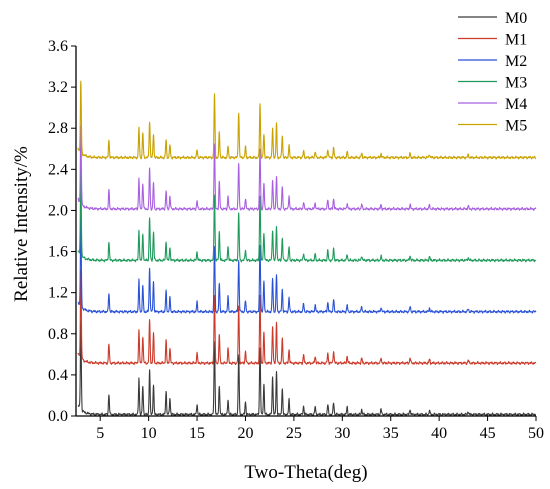 This screenshot has height=489, width=550. What do you see at coordinates (58, 375) in the screenshot?
I see `y-tick-label: 0.4` at bounding box center [58, 375].